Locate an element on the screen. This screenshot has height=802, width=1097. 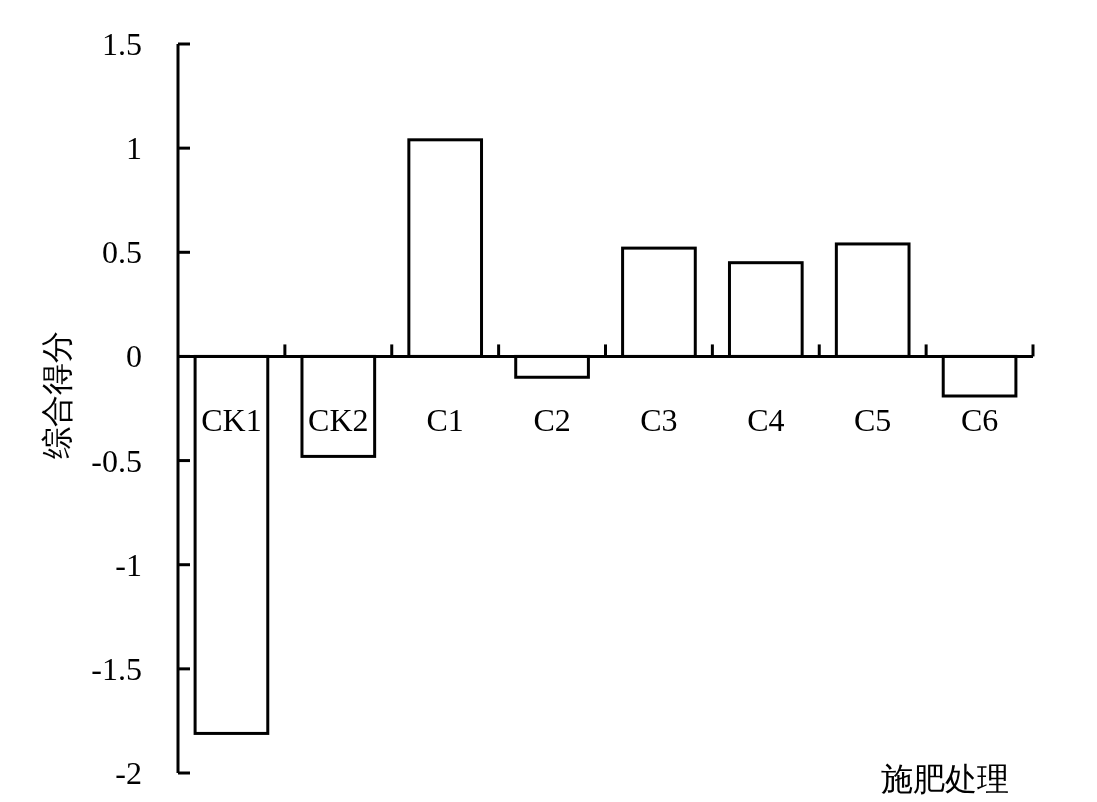
y-axis-title: 综合得分 is located at coordinates (57, 395).